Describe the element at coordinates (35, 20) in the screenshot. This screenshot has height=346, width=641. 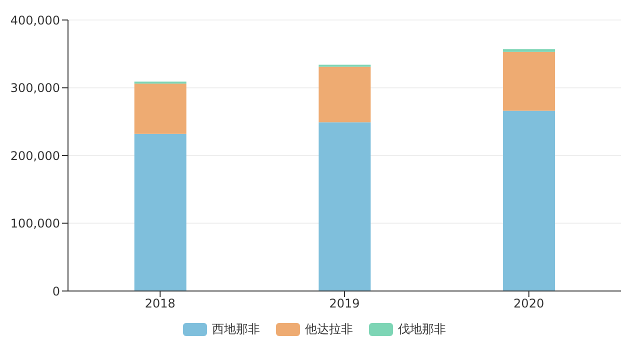
I see `y-tick-label: 400,000` at that location.